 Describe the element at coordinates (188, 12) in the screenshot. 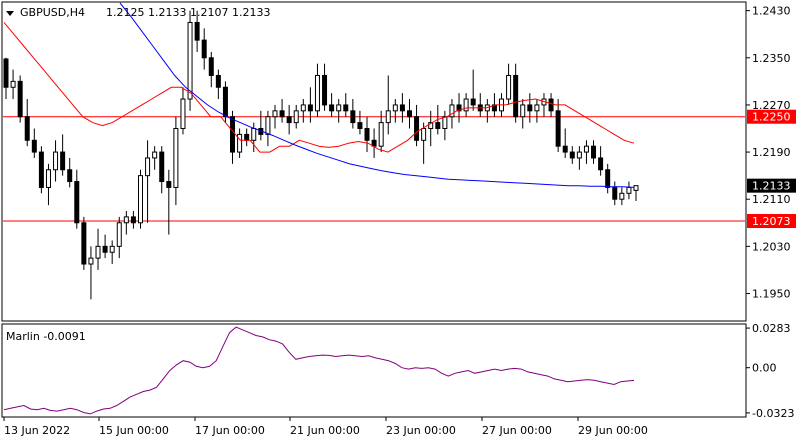

I see `ohlc-label: 1.2125 1.2133 1.2107 1.2133` at that location.